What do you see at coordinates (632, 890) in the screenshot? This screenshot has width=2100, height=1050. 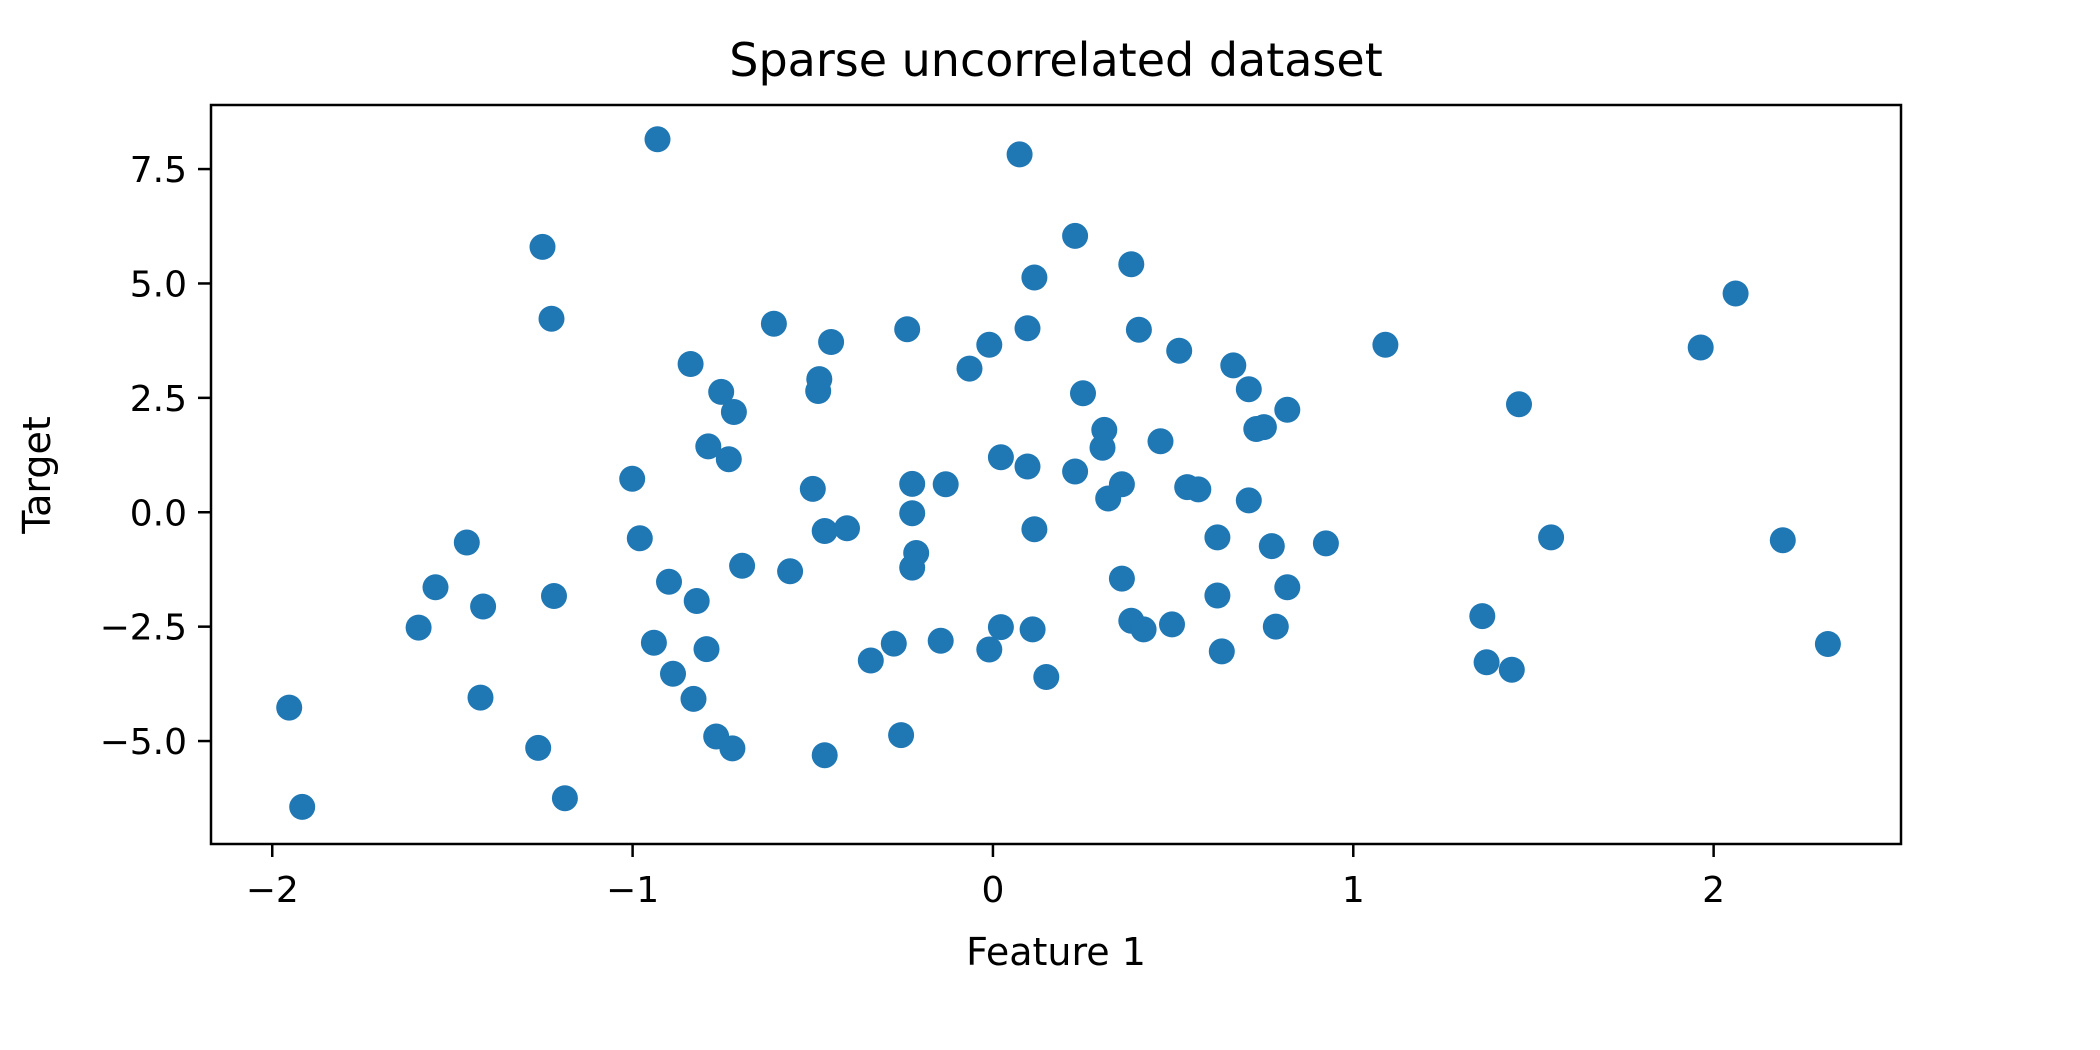 I see `x-tick-label: −1` at bounding box center [632, 890].